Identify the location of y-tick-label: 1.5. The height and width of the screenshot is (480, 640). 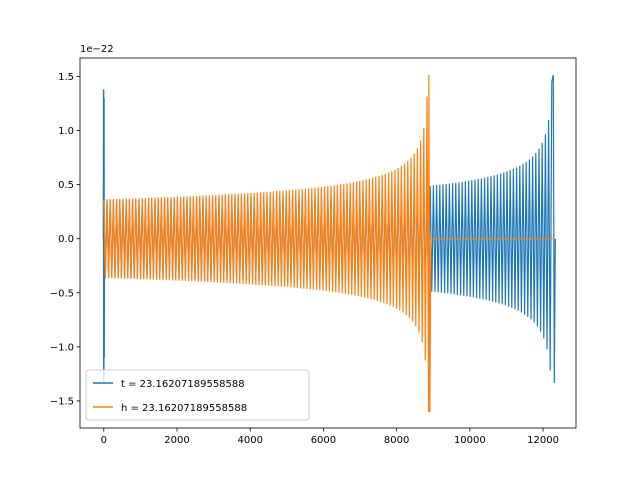
(66, 77).